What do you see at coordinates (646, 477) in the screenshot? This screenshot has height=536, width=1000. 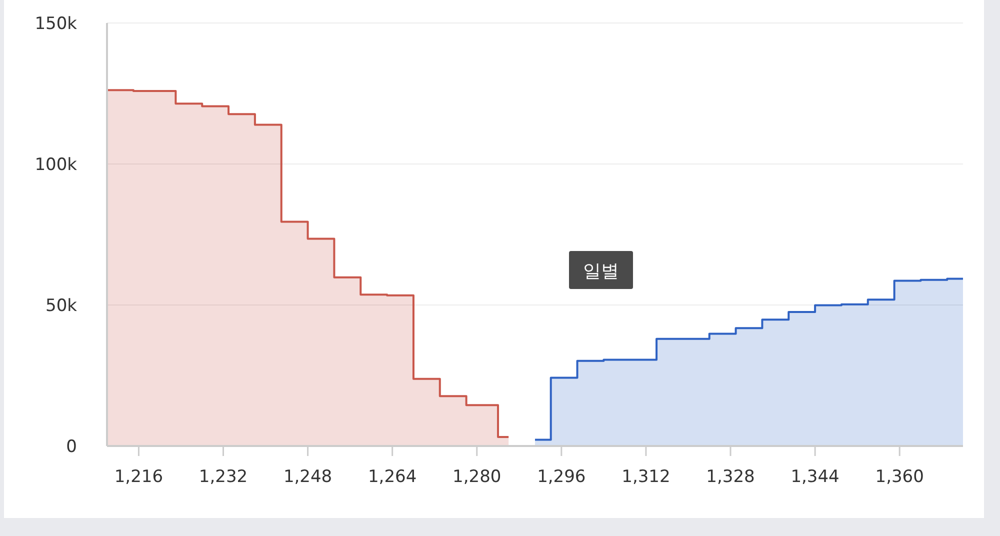 I see `x-tick-label: 1,312` at bounding box center [646, 477].